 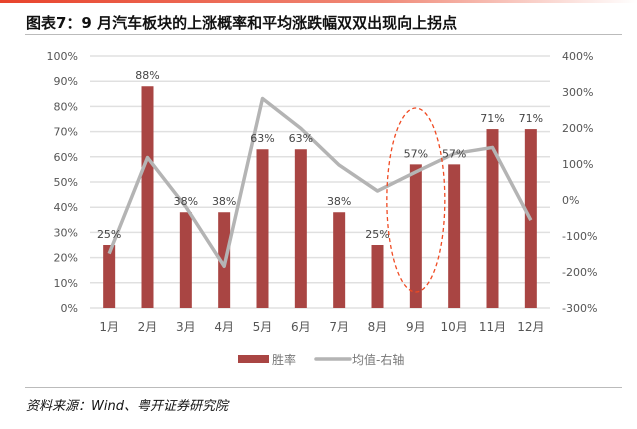 I want to click on x-tick-label: 2月, so click(x=148, y=327).